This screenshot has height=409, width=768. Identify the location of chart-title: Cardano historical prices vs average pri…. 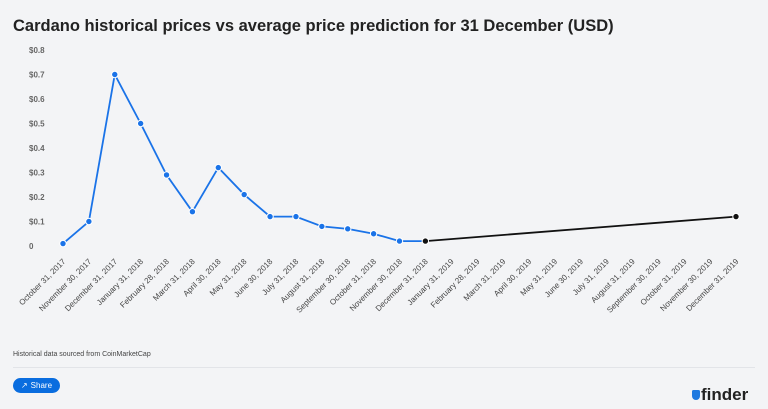
(313, 26).